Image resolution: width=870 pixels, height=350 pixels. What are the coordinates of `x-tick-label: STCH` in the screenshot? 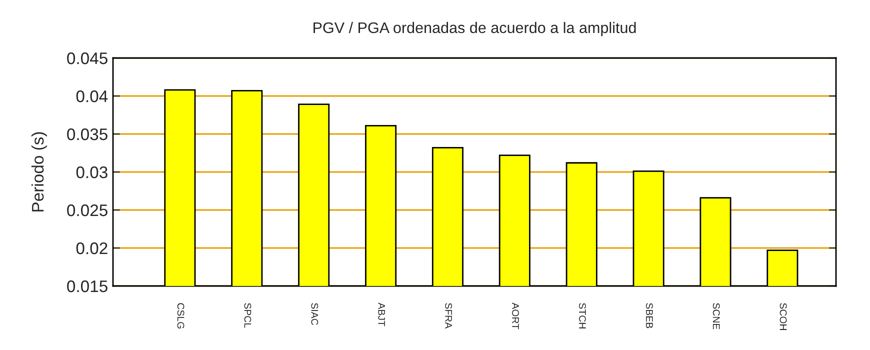 It's located at (582, 315).